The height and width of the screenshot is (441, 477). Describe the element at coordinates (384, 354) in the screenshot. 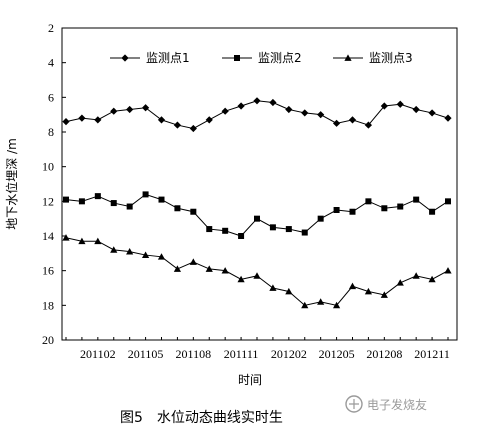

I see `x-tick-label: 201208` at that location.